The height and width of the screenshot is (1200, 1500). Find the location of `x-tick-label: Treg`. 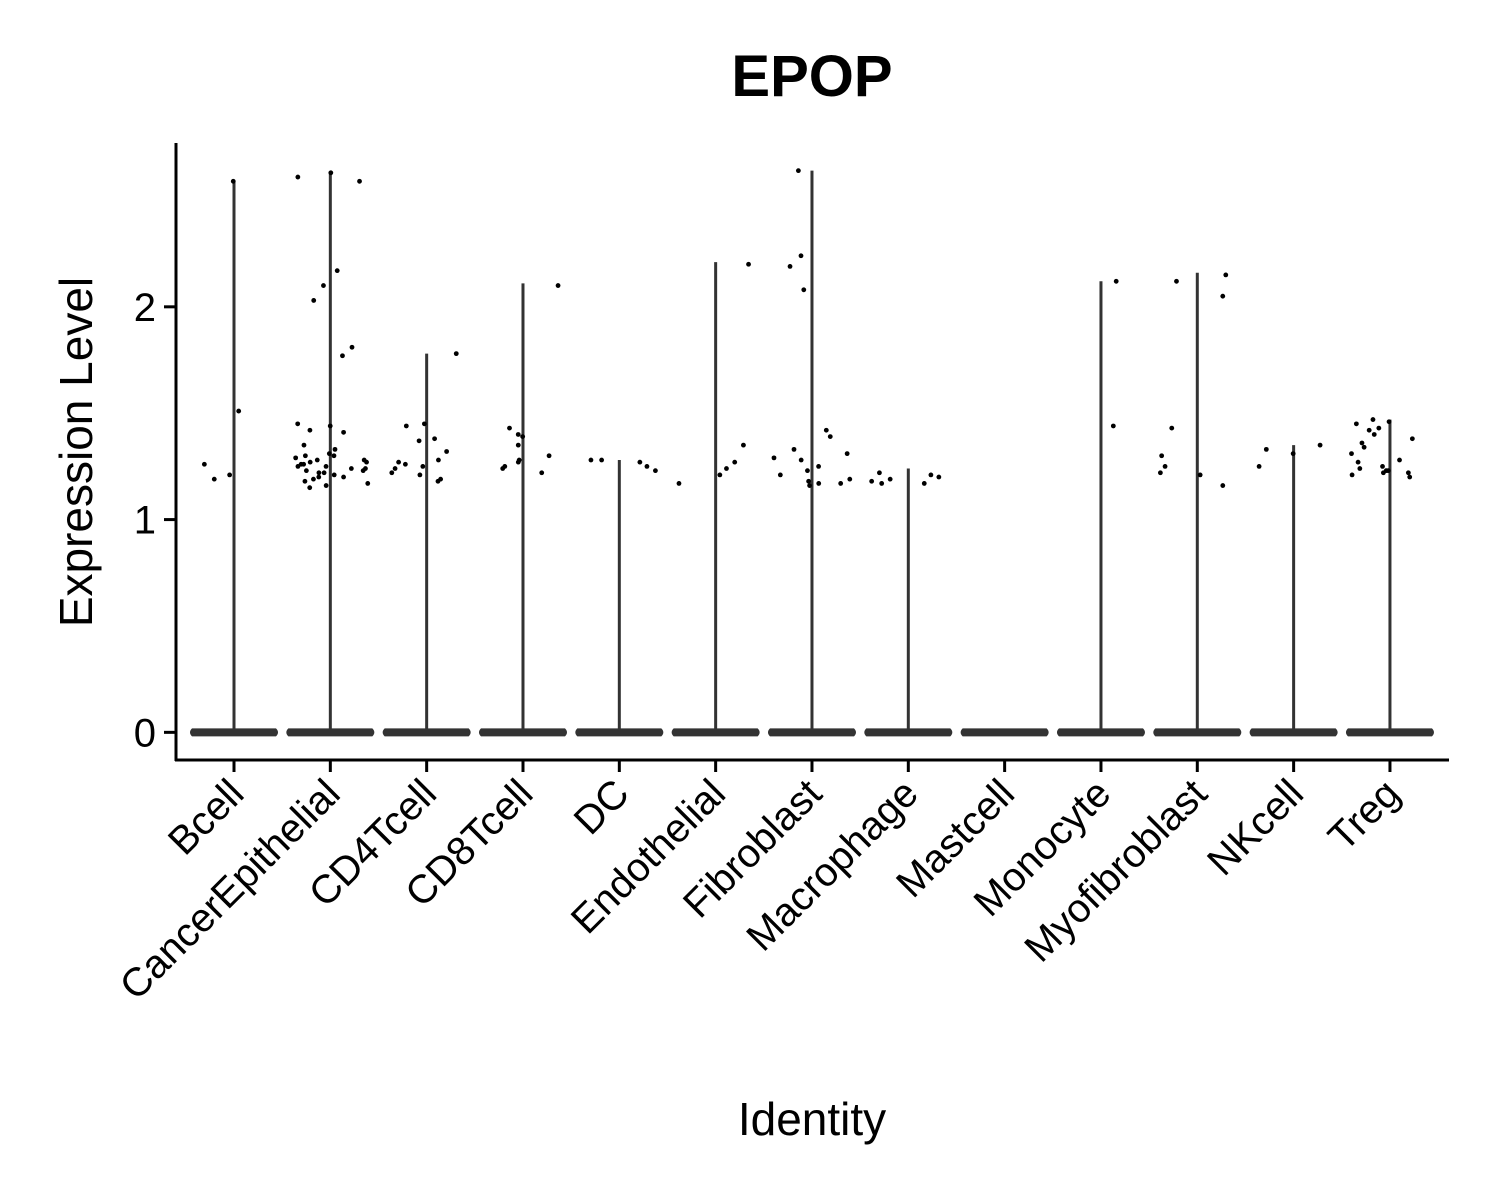

x-tick-label: Treg is located at coordinates (1364, 815).